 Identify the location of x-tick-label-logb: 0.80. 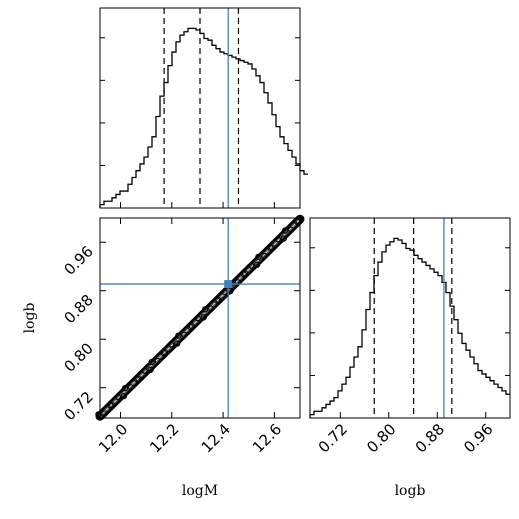
(381, 438).